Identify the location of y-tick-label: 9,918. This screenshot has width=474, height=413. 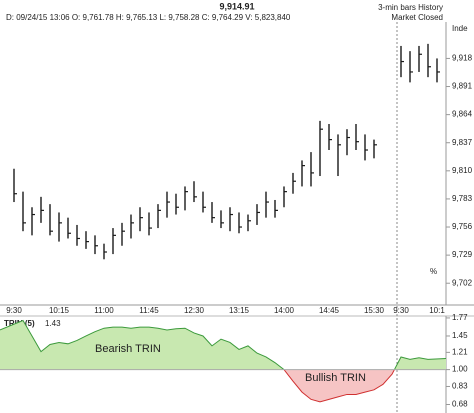
(462, 58).